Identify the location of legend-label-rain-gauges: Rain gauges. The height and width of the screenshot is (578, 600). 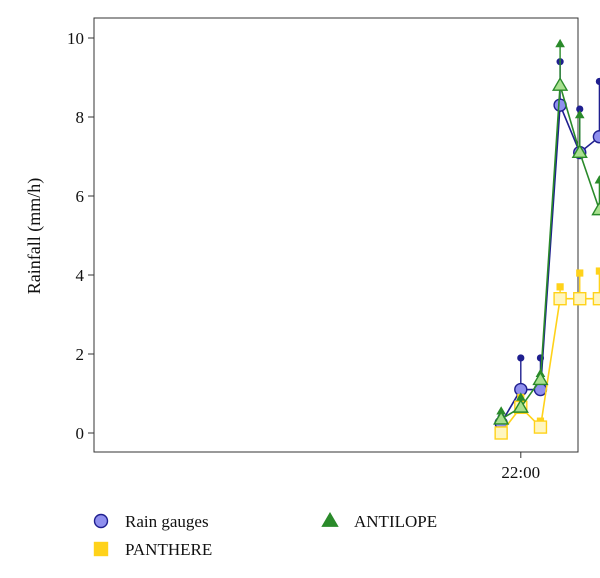
(167, 521).